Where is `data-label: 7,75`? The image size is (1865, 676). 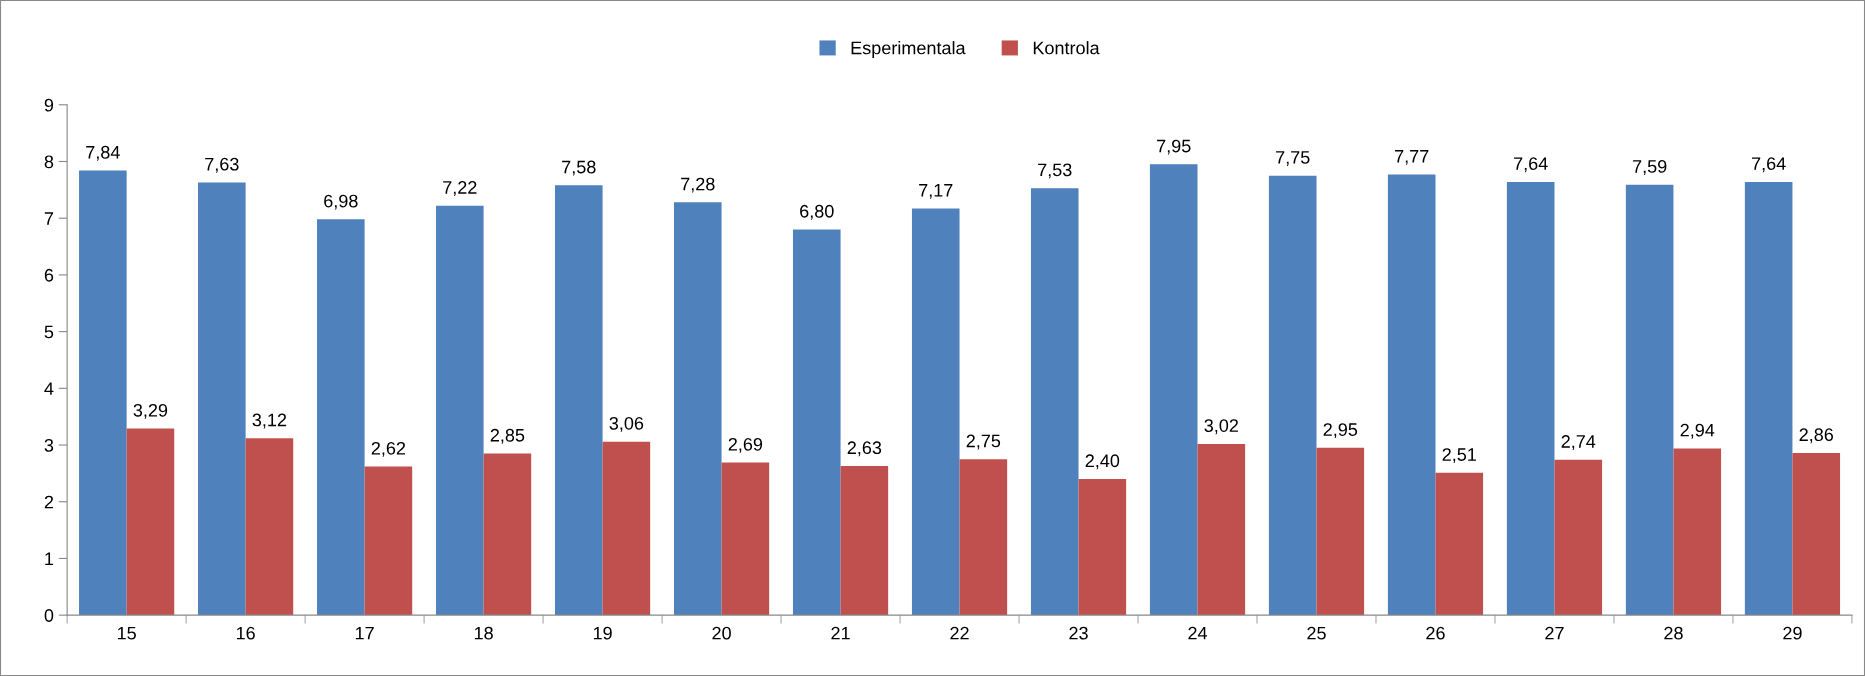 data-label: 7,75 is located at coordinates (1293, 158).